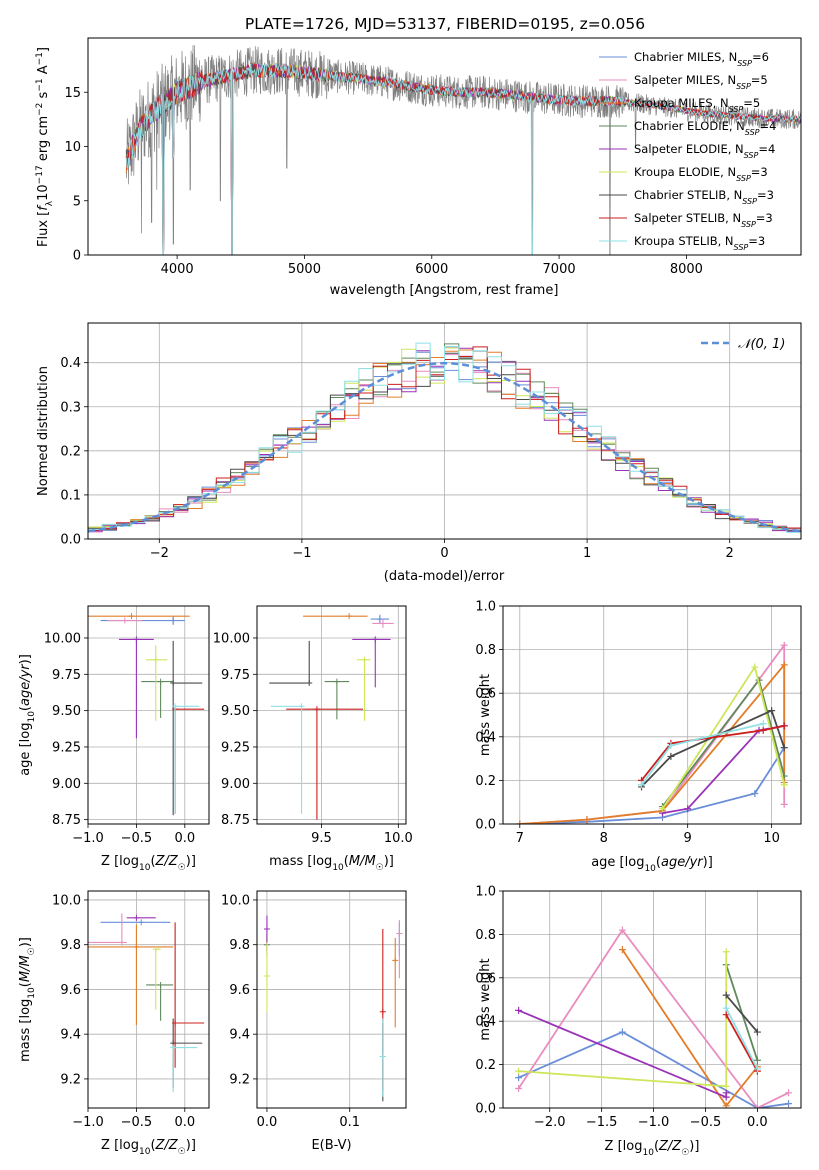 This screenshot has height=1170, width=819. I want to click on legend-entry: Kroupa STELIB, NSSP=3, so click(699, 243).